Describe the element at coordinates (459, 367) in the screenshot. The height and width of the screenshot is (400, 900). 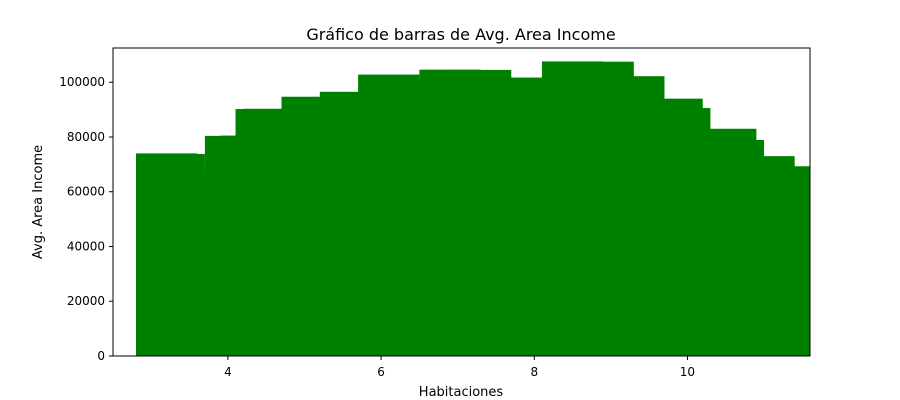
I see `x-axis-ticks: 4 6 8 10` at that location.